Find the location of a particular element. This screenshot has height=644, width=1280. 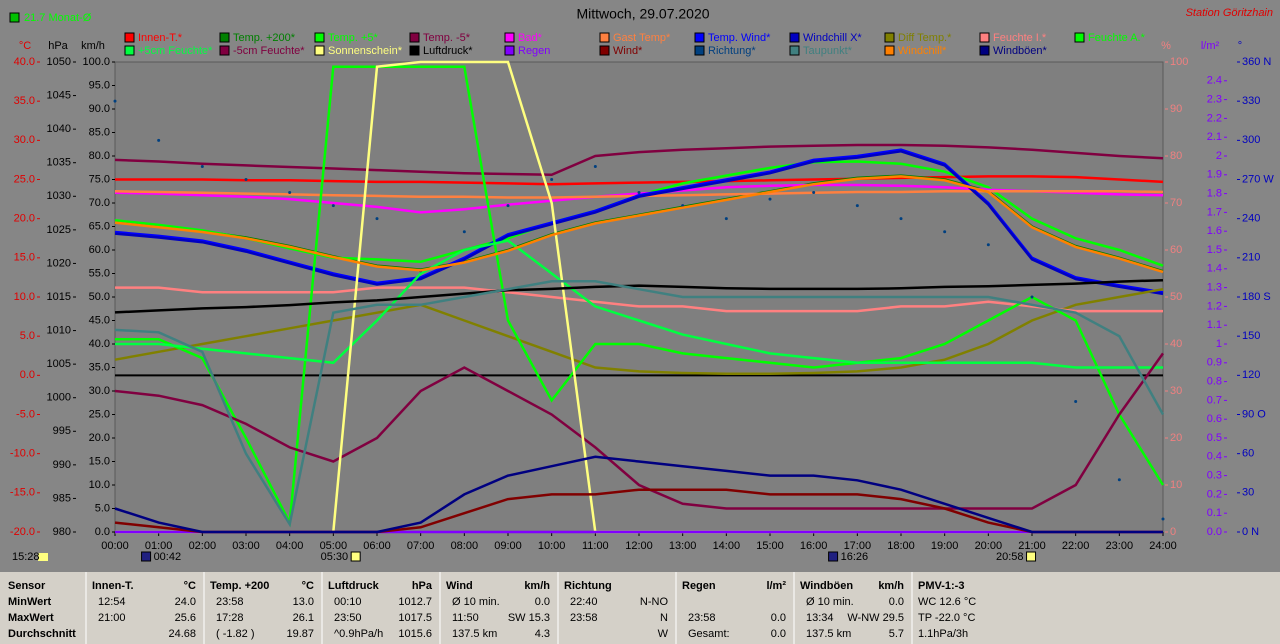

y-tick-label: 1025 is located at coordinates (59, 230).